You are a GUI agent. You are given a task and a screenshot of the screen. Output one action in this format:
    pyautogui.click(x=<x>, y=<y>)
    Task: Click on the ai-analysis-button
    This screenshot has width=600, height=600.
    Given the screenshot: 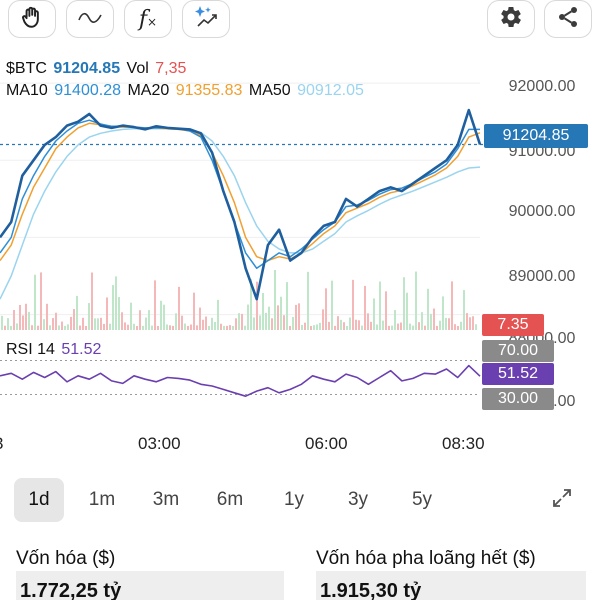 What is the action you would take?
    pyautogui.click(x=206, y=19)
    